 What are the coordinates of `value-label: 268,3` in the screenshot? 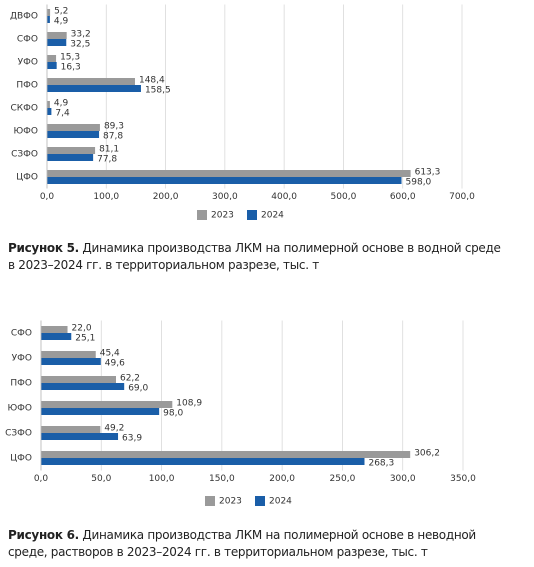 It's located at (381, 464).